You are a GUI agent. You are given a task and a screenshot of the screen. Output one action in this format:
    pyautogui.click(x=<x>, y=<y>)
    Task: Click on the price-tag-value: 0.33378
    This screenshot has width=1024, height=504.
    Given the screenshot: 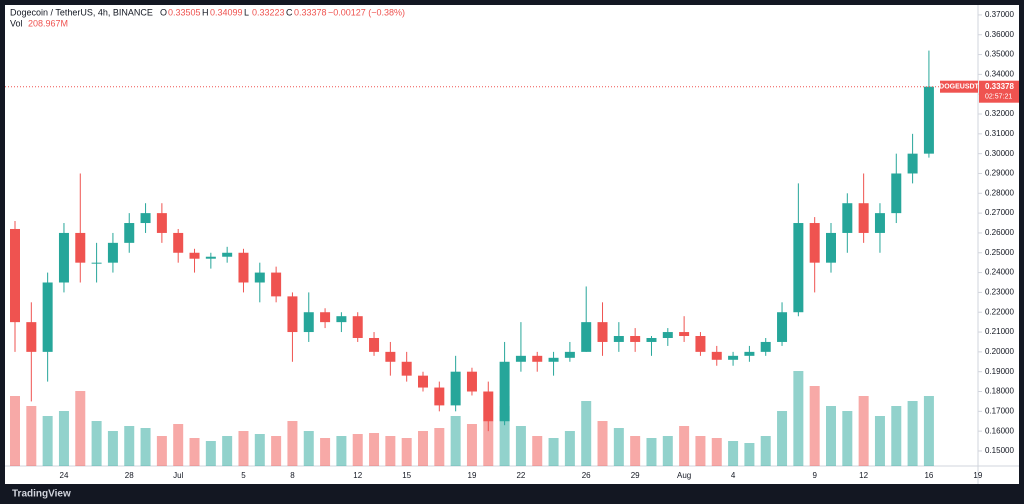 What is the action you would take?
    pyautogui.click(x=999, y=86)
    